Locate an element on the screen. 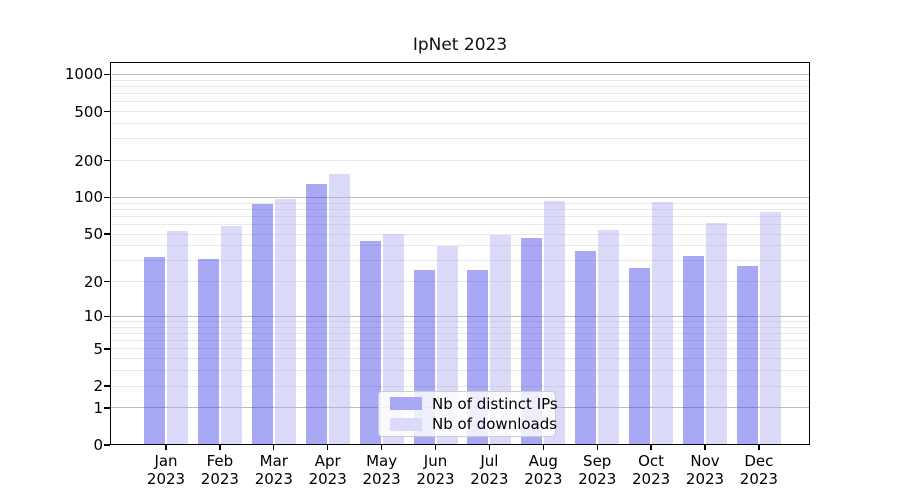 The width and height of the screenshot is (900, 500). bar-distinct-ips-sep is located at coordinates (586, 348).